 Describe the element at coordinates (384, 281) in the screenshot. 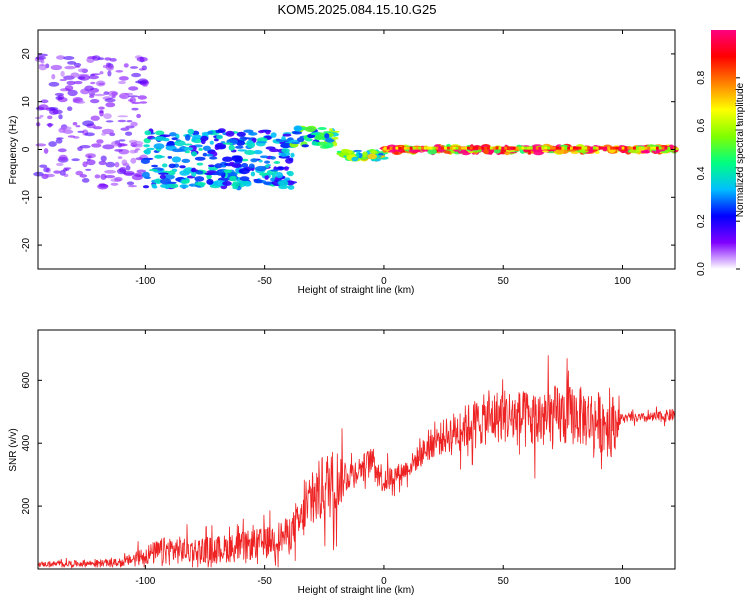

I see `x-tick-label: 0` at that location.